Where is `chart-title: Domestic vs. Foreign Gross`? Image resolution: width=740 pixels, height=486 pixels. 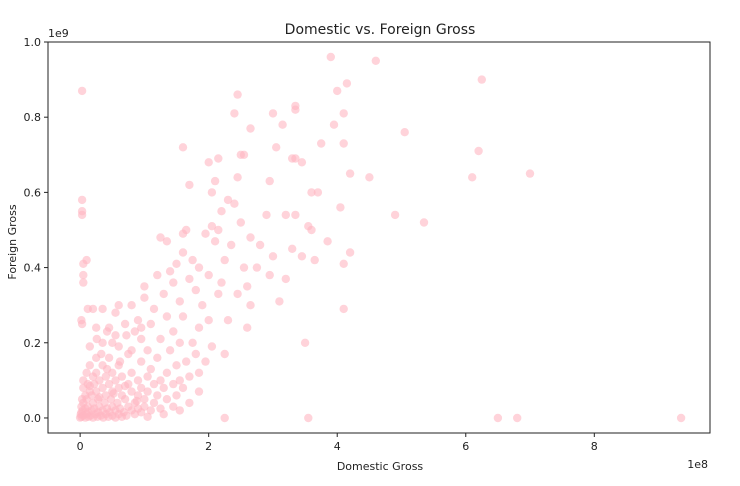
chart-title: Domestic vs. Foreign Gross is located at coordinates (380, 30).